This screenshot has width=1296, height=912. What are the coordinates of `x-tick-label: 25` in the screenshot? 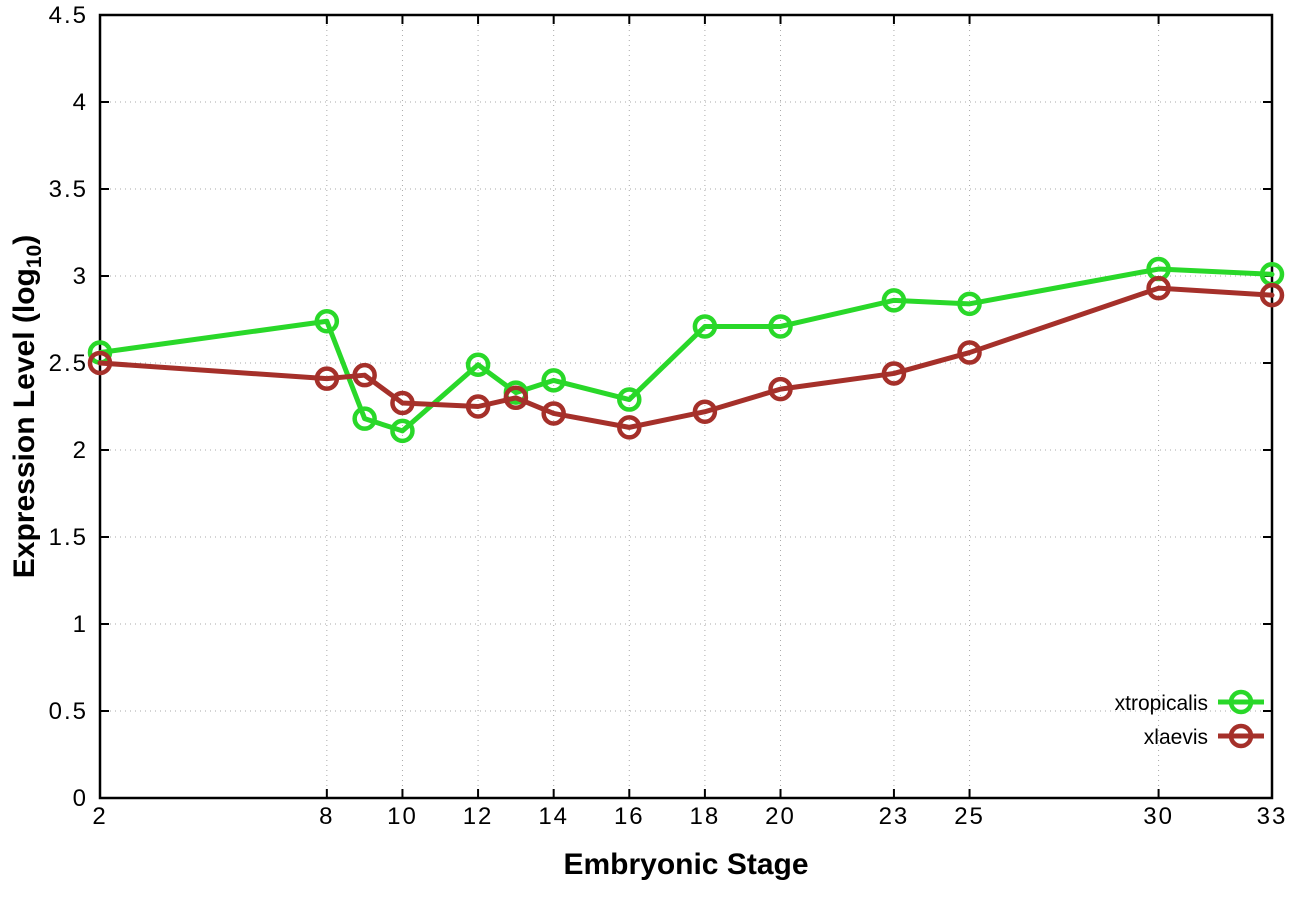 It's located at (969, 816).